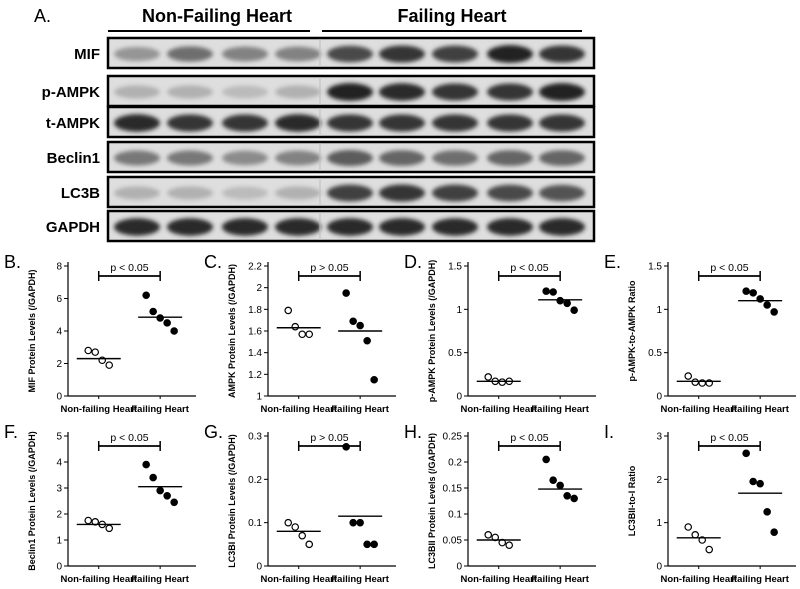 This screenshot has width=800, height=589. Describe the element at coordinates (232, 331) in the screenshot. I see `y-axis-label: AMPK Protein Levels (/GAPDH)` at that location.